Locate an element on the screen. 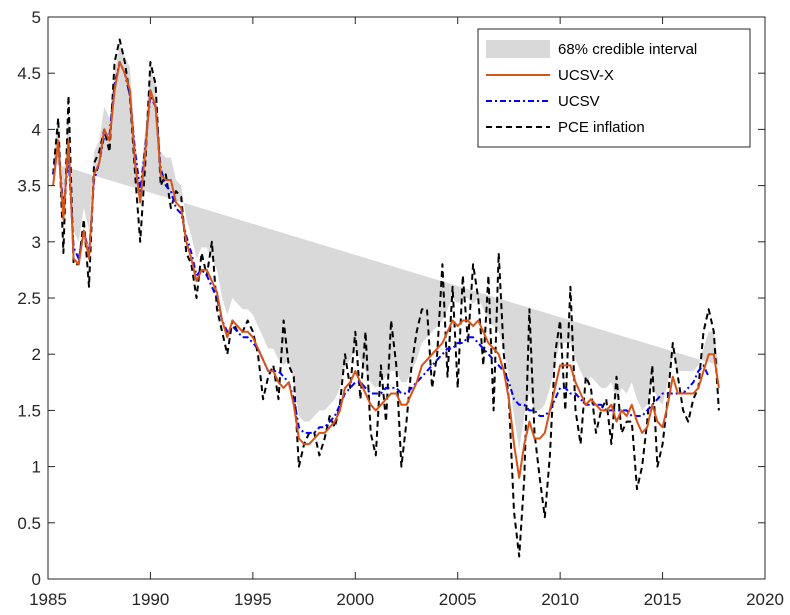 The image size is (790, 615). x-tick-label: 1995 is located at coordinates (253, 599).